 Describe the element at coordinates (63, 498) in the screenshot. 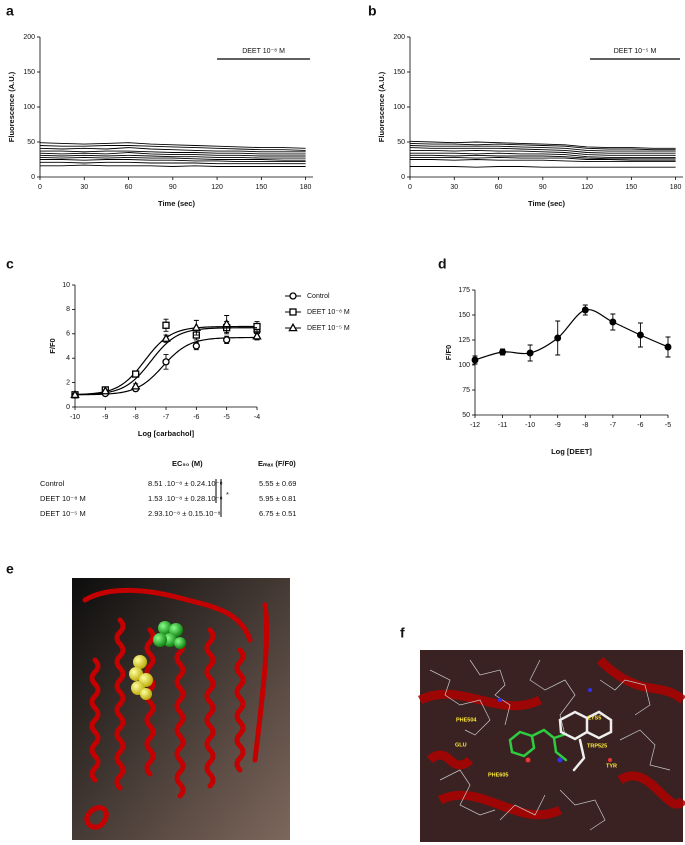

I see `table-cell: DEET 10⁻⁸ M` at that location.